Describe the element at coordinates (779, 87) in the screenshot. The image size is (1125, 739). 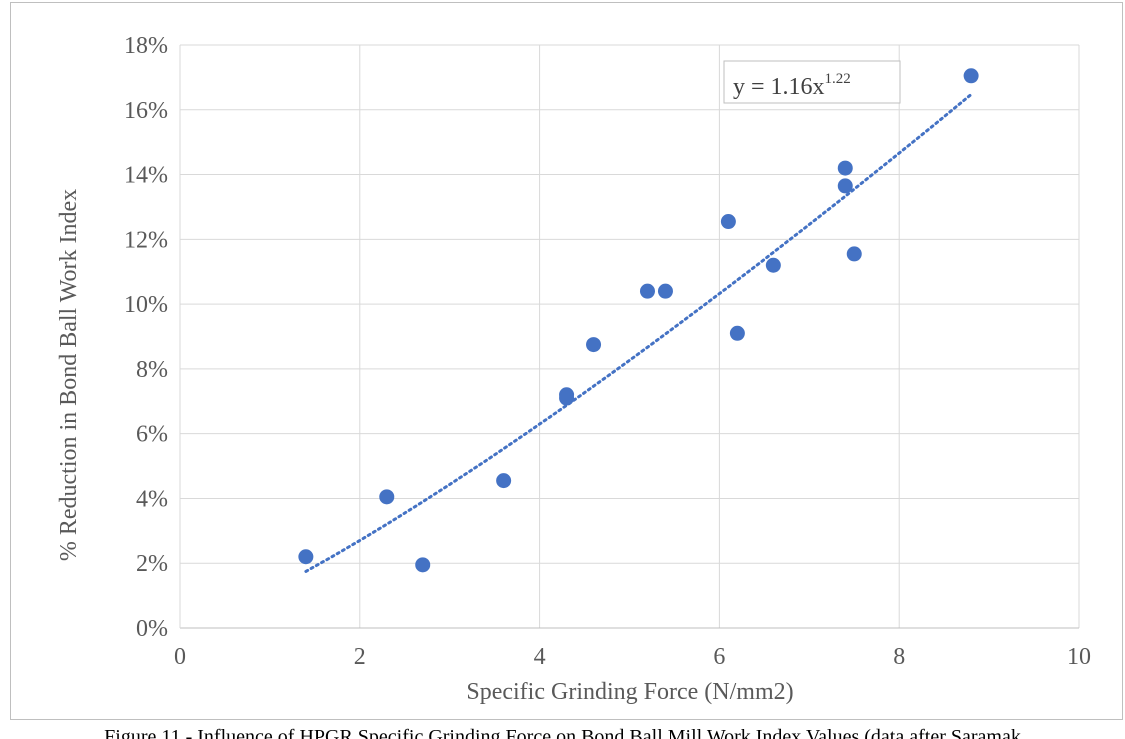
I see `equation-base: y = 1.16x` at that location.